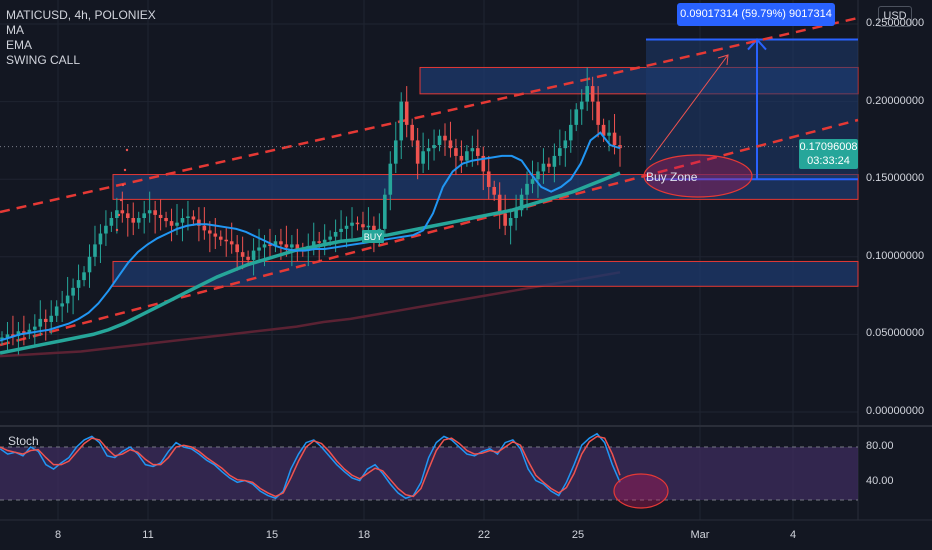 The image size is (932, 550). Describe the element at coordinates (19, 45) in the screenshot. I see `indicator-ema: EMA` at that location.